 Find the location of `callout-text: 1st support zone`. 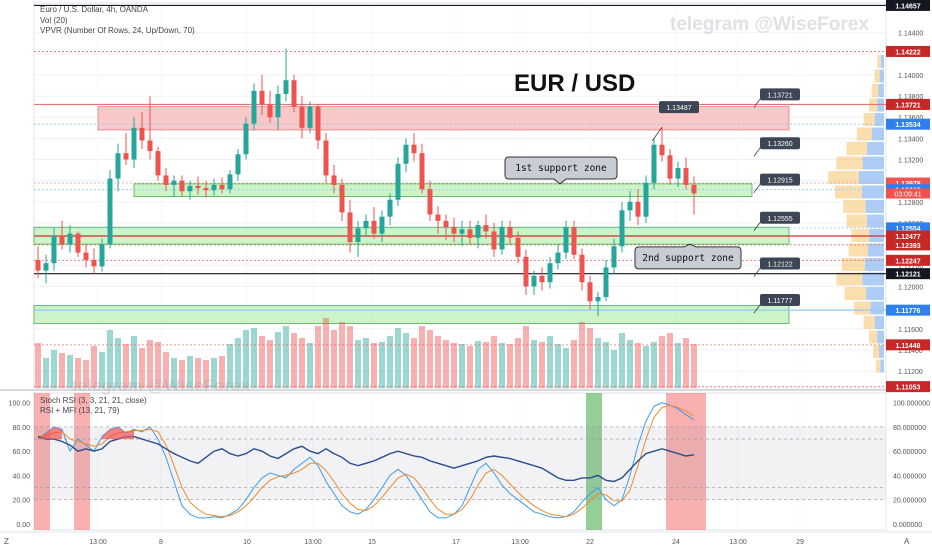

callout-text: 1st support zone is located at coordinates (561, 168).